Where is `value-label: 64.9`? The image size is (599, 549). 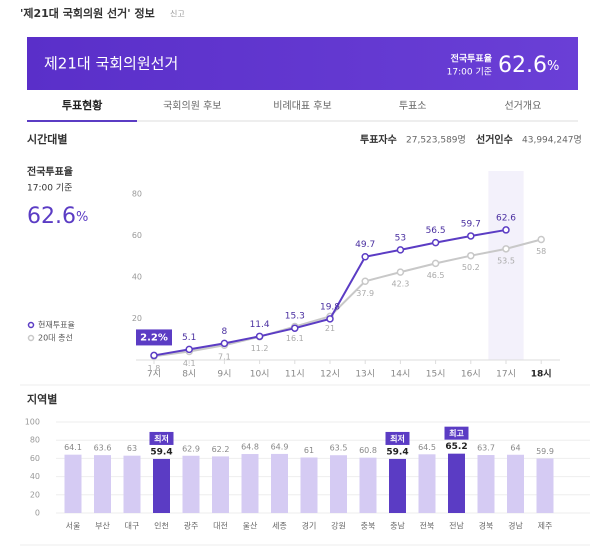
value-label: 64.9 is located at coordinates (280, 446).